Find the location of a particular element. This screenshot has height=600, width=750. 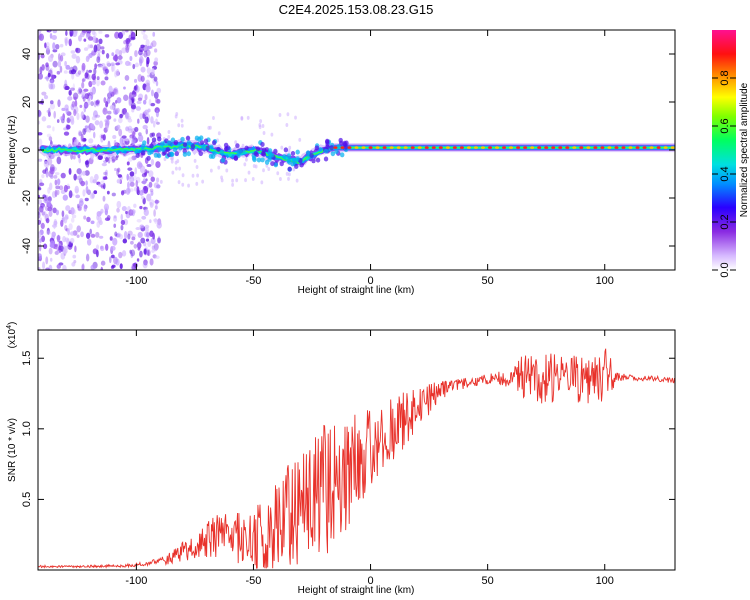

colorbar-gradient is located at coordinates (724, 150).